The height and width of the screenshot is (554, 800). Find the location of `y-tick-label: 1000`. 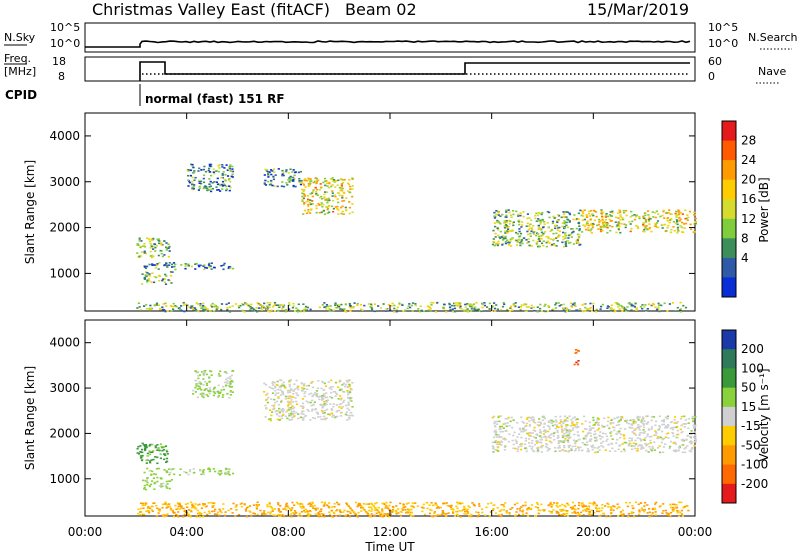

y-tick-label: 1000 is located at coordinates (64, 479).